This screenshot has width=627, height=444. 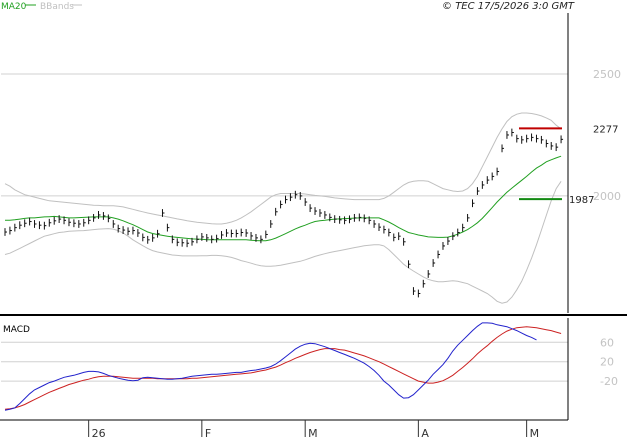 What do you see at coordinates (425, 433) in the screenshot?
I see `date-tick-label: A` at bounding box center [425, 433].